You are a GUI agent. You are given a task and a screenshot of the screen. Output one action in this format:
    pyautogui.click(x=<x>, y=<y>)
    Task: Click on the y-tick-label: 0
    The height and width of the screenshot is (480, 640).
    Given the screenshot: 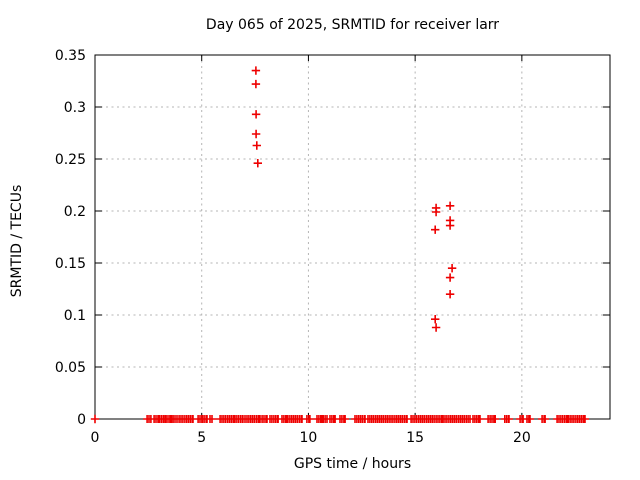 What is the action you would take?
    pyautogui.click(x=81, y=420)
    